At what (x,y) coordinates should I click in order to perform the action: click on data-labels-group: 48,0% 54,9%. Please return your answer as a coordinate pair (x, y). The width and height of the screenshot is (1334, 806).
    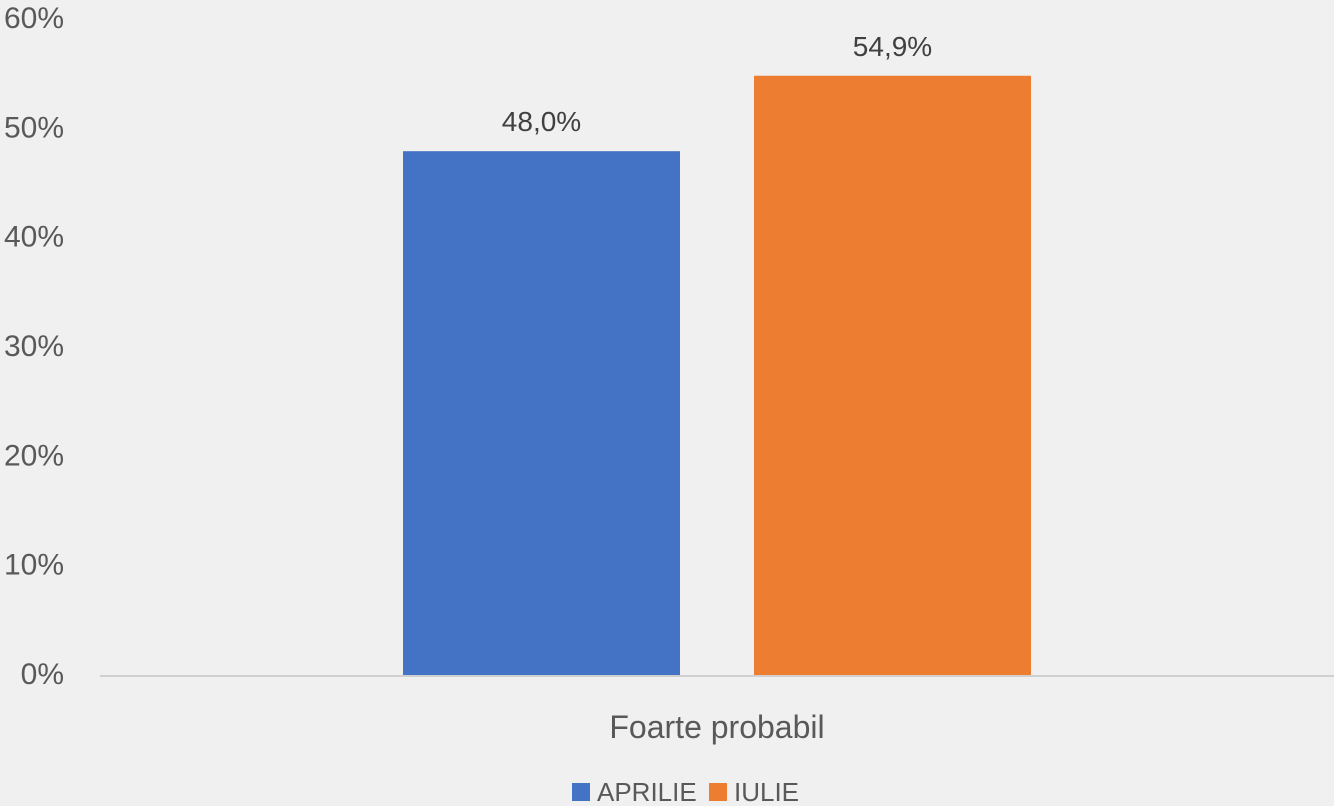
    Looking at the image, I should click on (717, 84).